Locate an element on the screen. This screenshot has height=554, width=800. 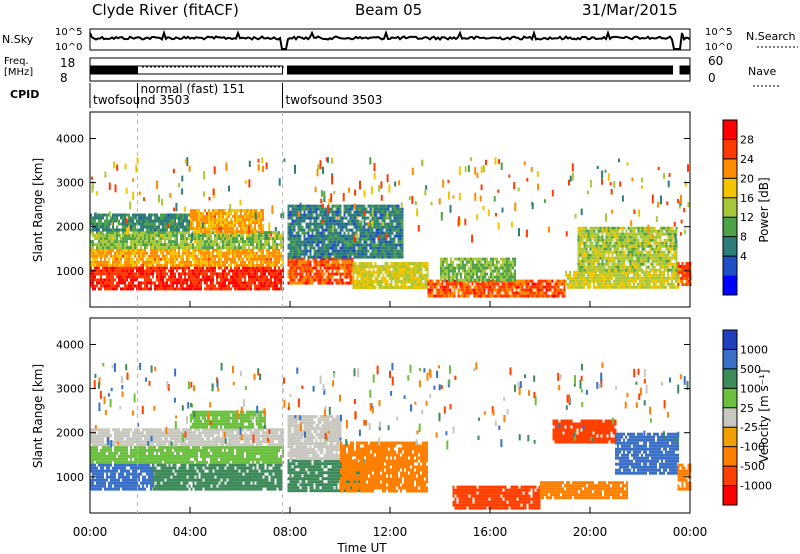
nsky-tick-bottom: 10^0 is located at coordinates (68, 47).